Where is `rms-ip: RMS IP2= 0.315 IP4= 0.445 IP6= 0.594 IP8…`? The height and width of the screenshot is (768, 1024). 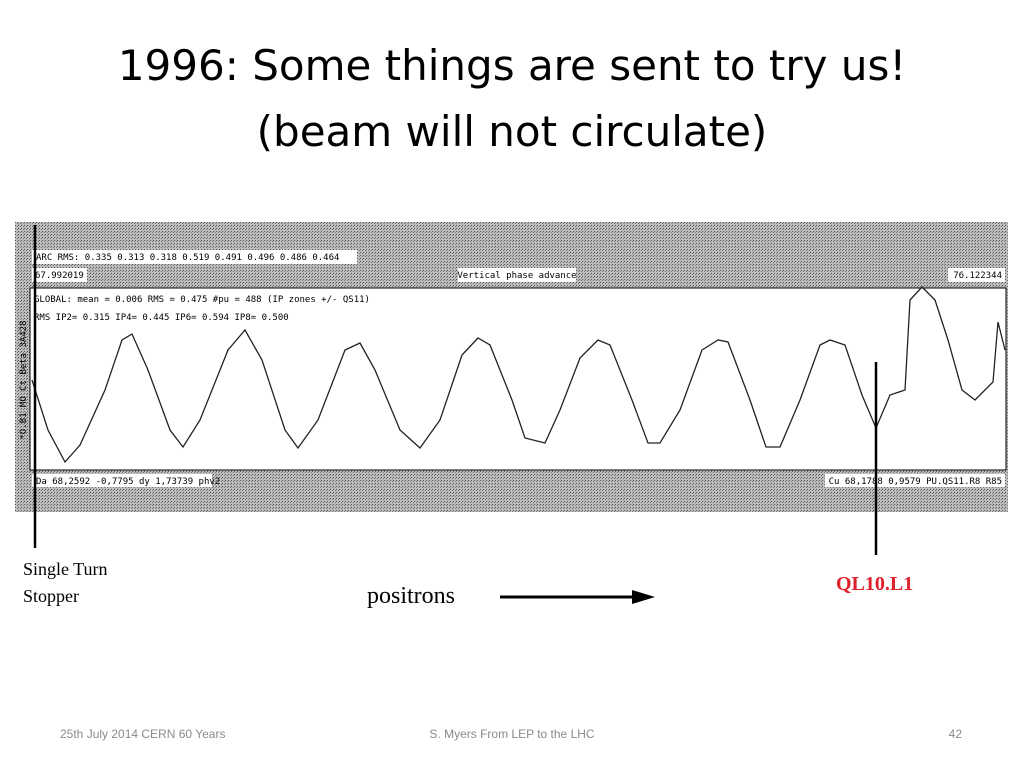 rms-ip: RMS IP2= 0.315 IP4= 0.445 IP6= 0.594 IP8… is located at coordinates (161, 318).